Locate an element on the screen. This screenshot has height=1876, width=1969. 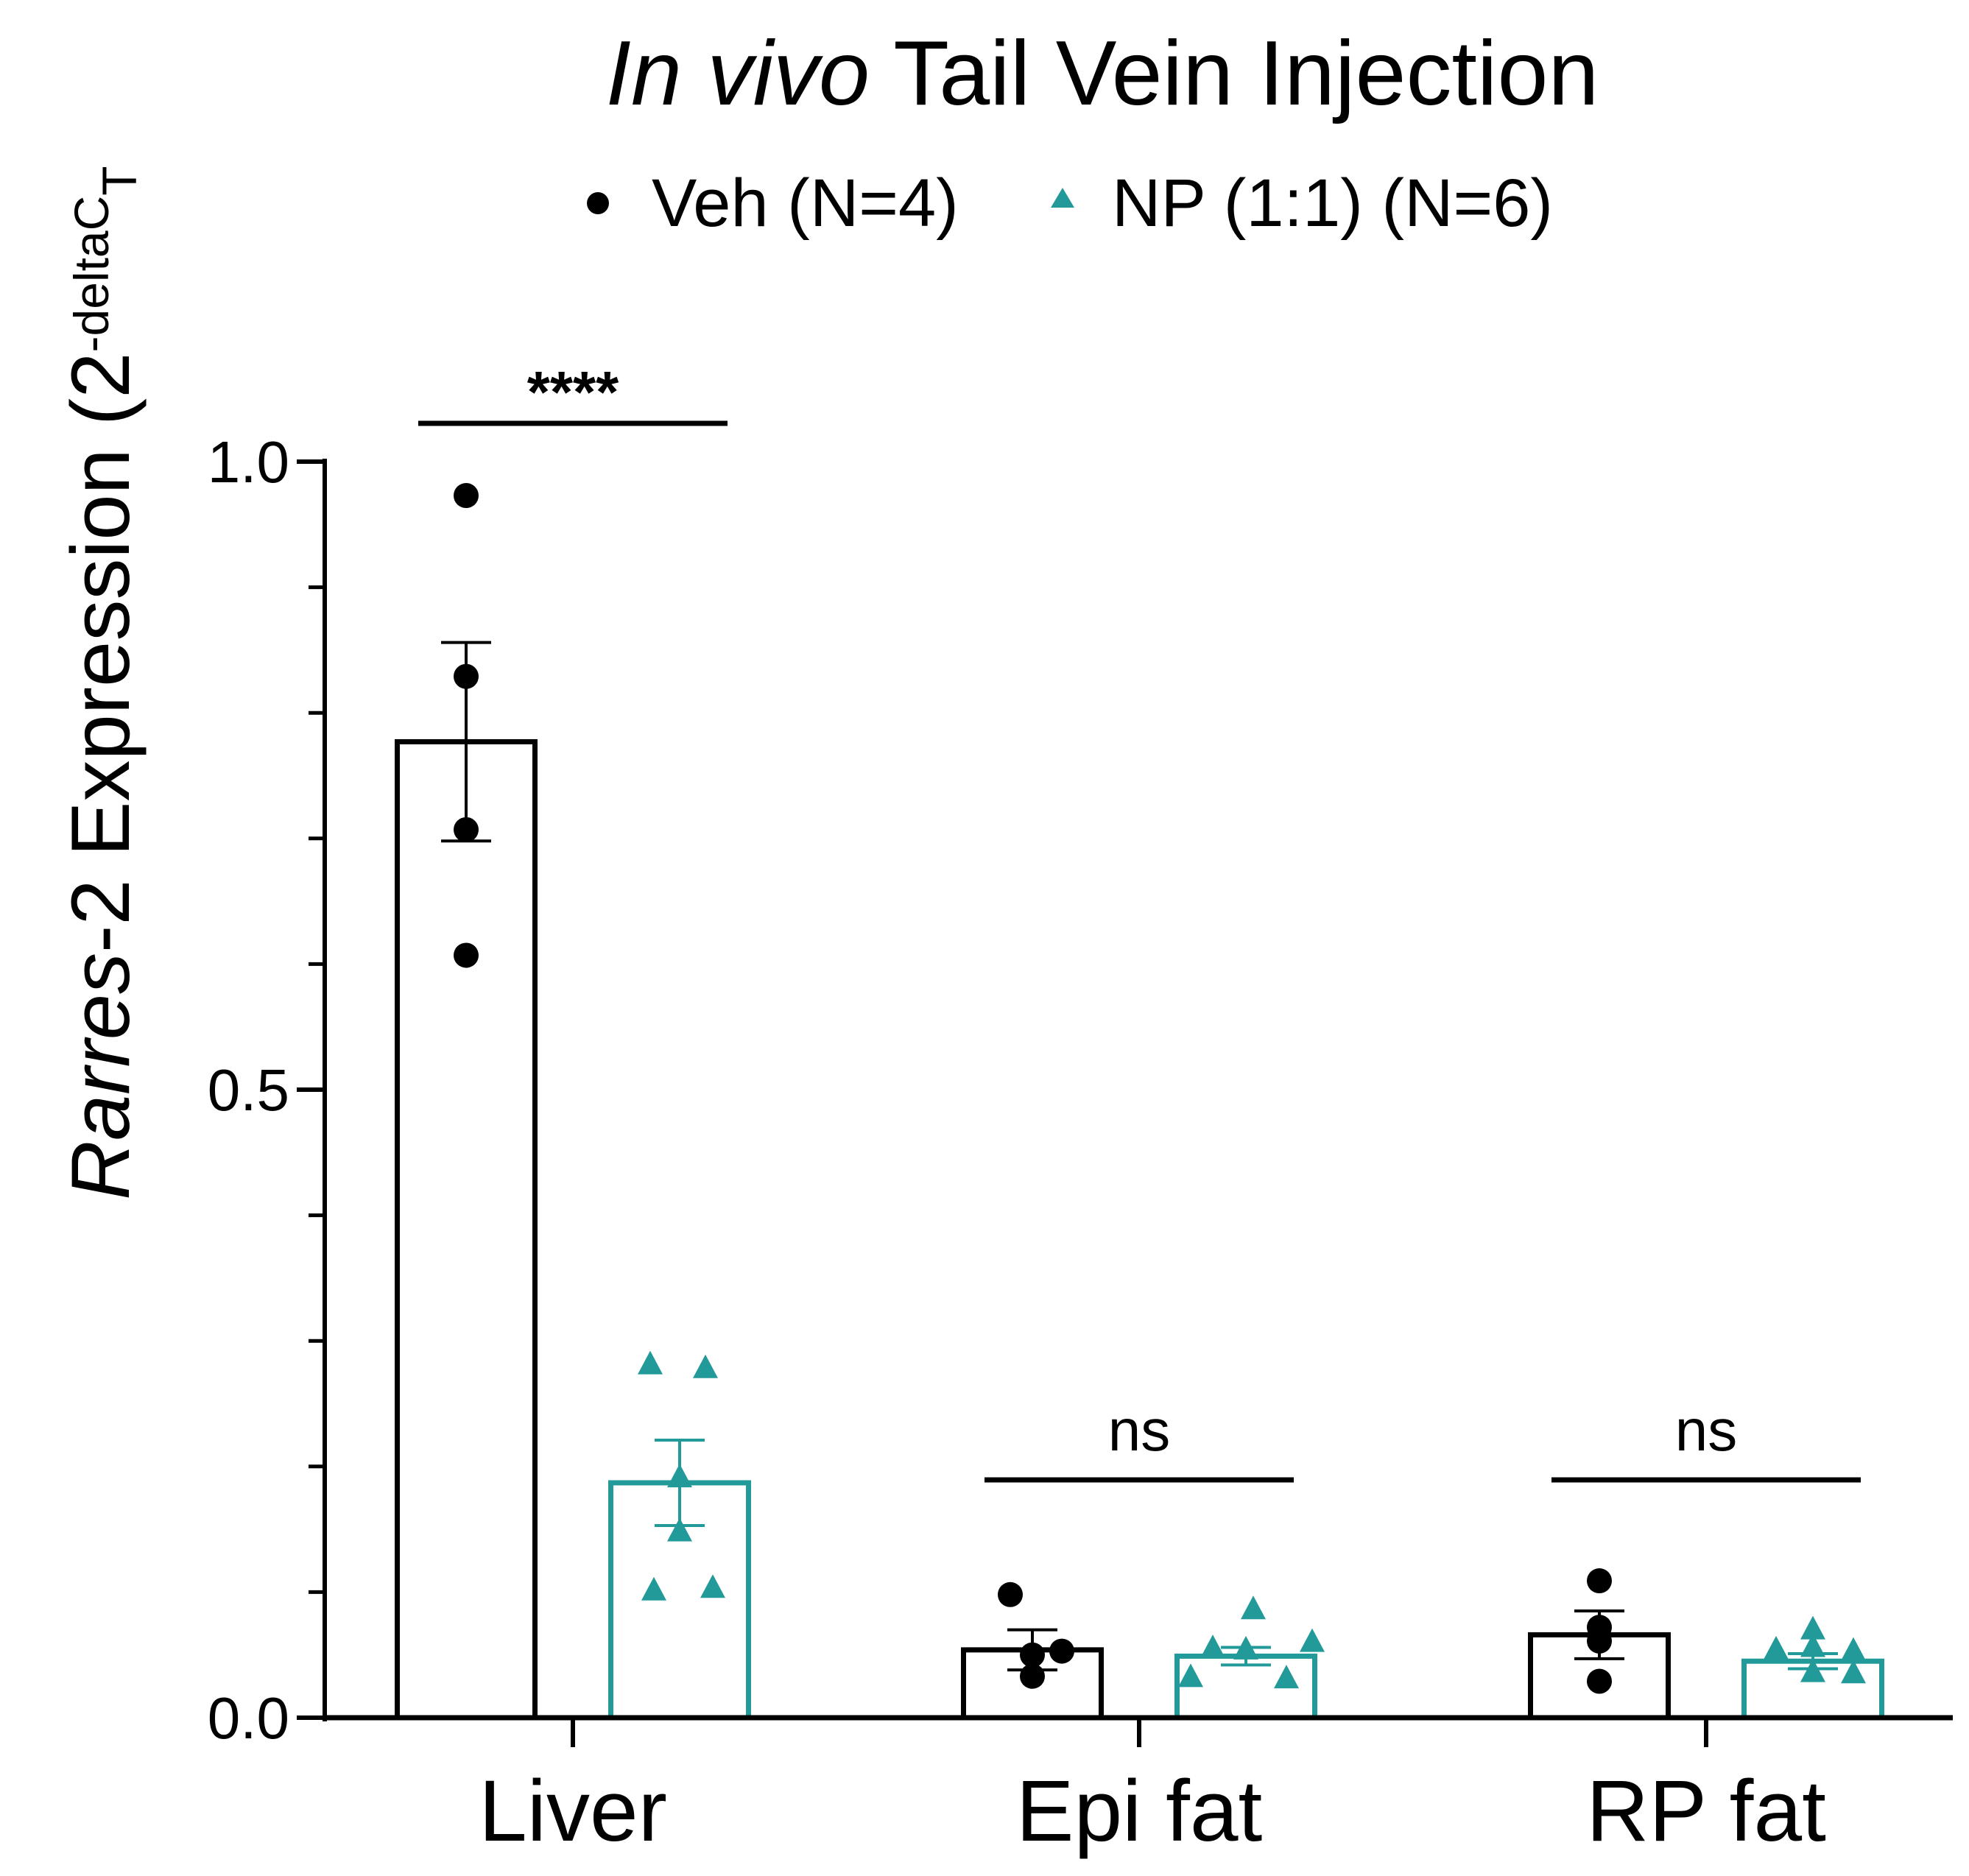
y-tick-label: 0.0 is located at coordinates (248, 1718).